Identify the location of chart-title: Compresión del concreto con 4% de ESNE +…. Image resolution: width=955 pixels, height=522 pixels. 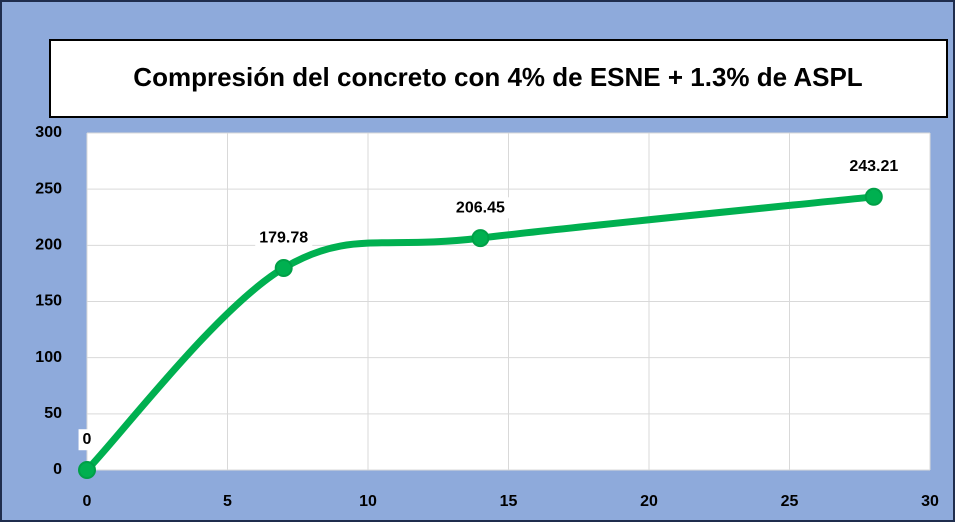
(498, 77).